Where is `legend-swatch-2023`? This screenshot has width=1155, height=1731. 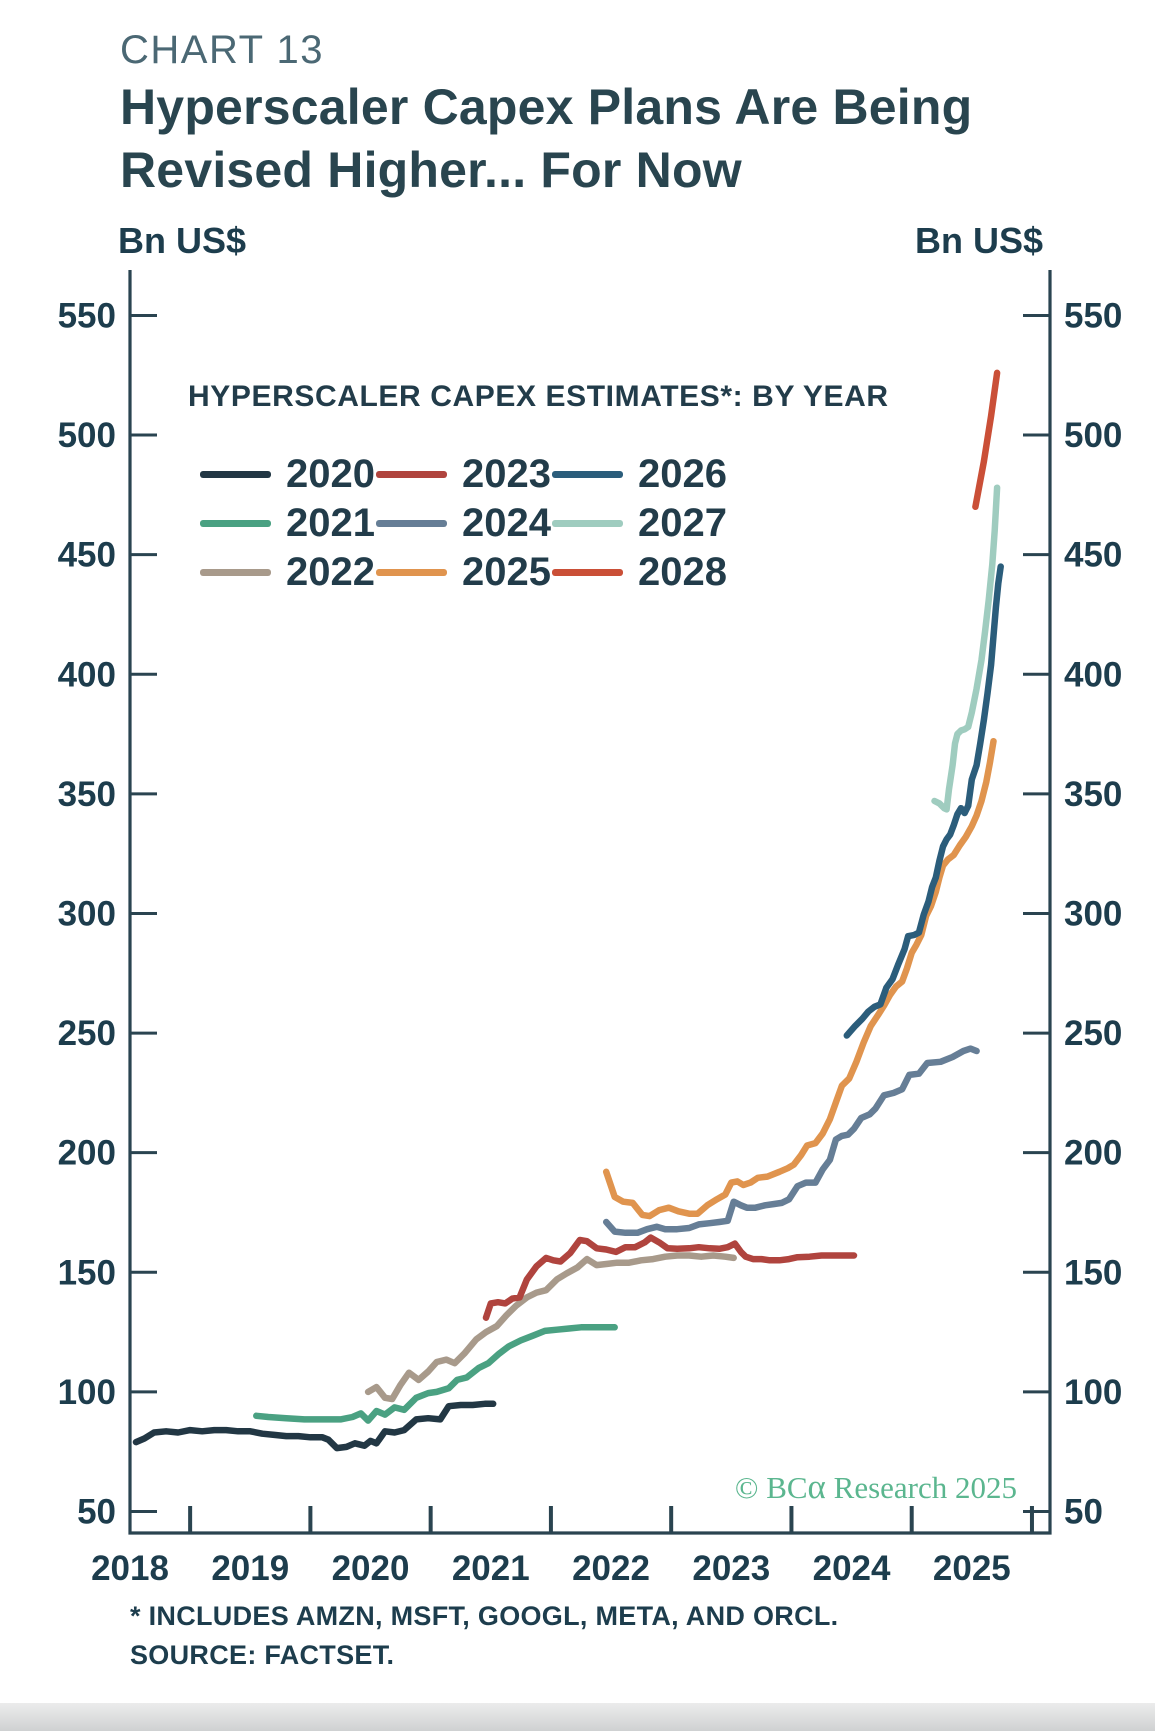 legend-swatch-2023 is located at coordinates (411, 474).